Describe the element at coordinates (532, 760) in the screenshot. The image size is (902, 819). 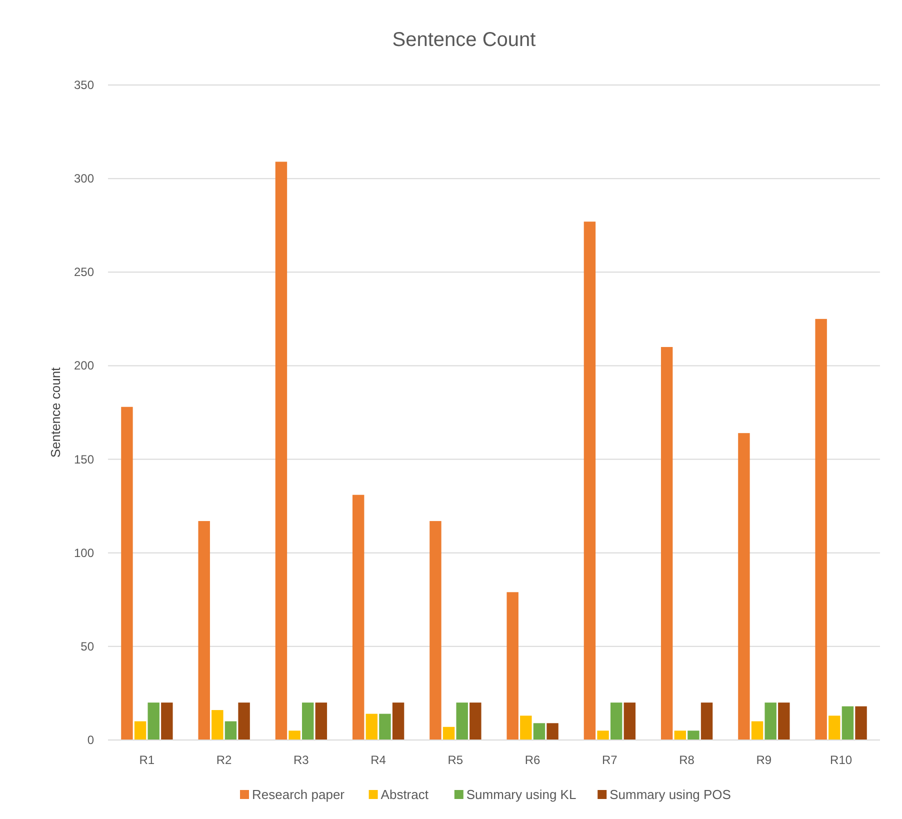
I see `x-tick-label: R6` at that location.